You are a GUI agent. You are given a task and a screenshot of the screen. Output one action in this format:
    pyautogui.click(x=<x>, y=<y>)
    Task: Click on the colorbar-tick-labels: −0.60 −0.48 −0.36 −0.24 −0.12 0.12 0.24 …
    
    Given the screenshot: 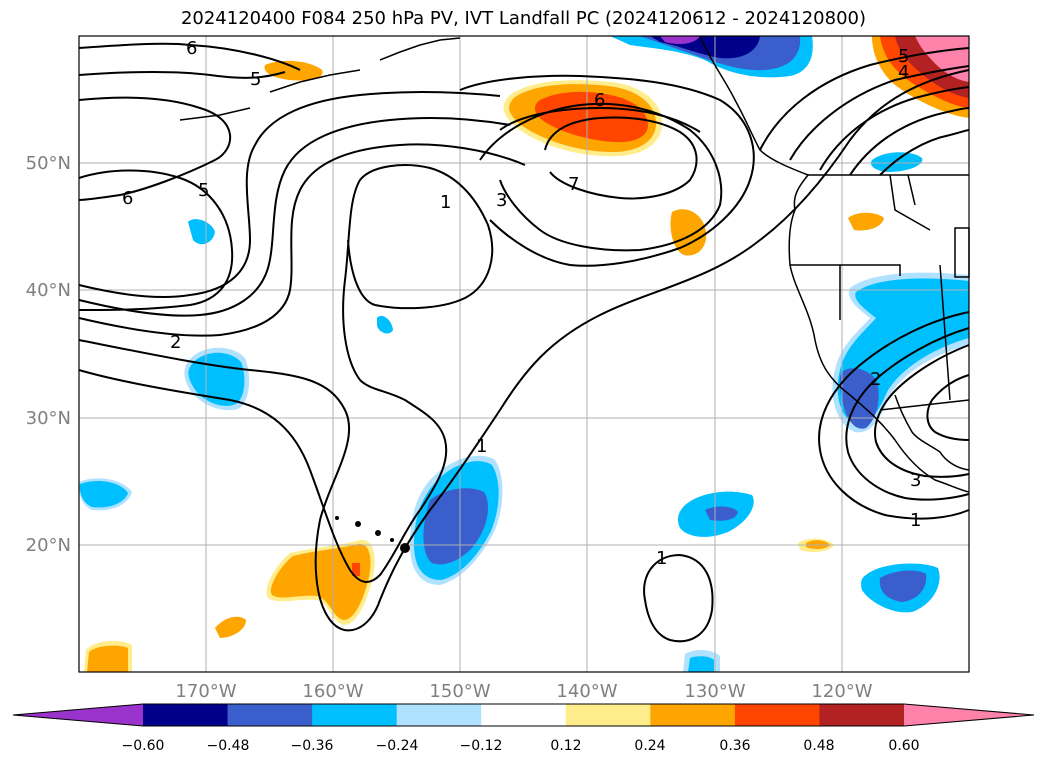 What is the action you would take?
    pyautogui.click(x=521, y=746)
    